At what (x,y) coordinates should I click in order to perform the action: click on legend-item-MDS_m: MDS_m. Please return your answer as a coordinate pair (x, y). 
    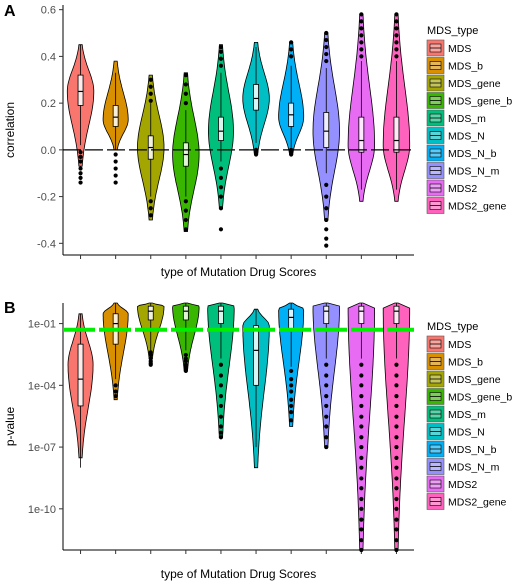
    Looking at the image, I should click on (456, 118).